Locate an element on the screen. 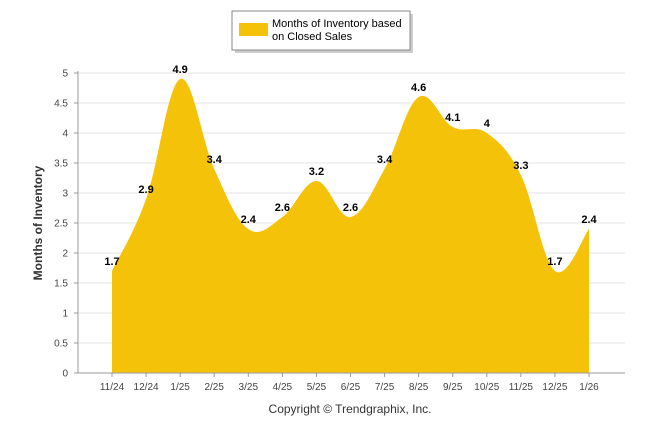 Image resolution: width=646 pixels, height=434 pixels. x-tick-label: 11/24 is located at coordinates (112, 387).